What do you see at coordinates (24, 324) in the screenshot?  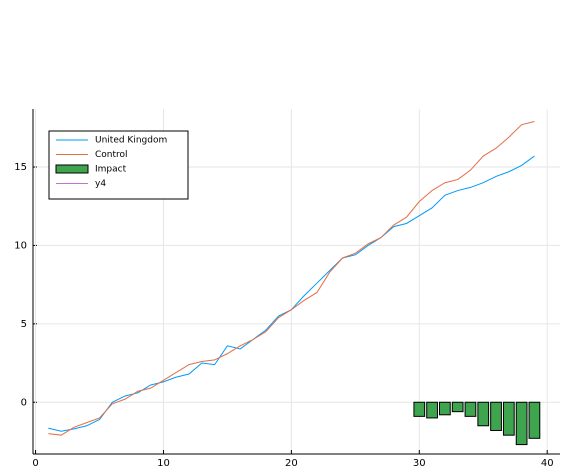 I see `y-tick-label: 5` at bounding box center [24, 324].